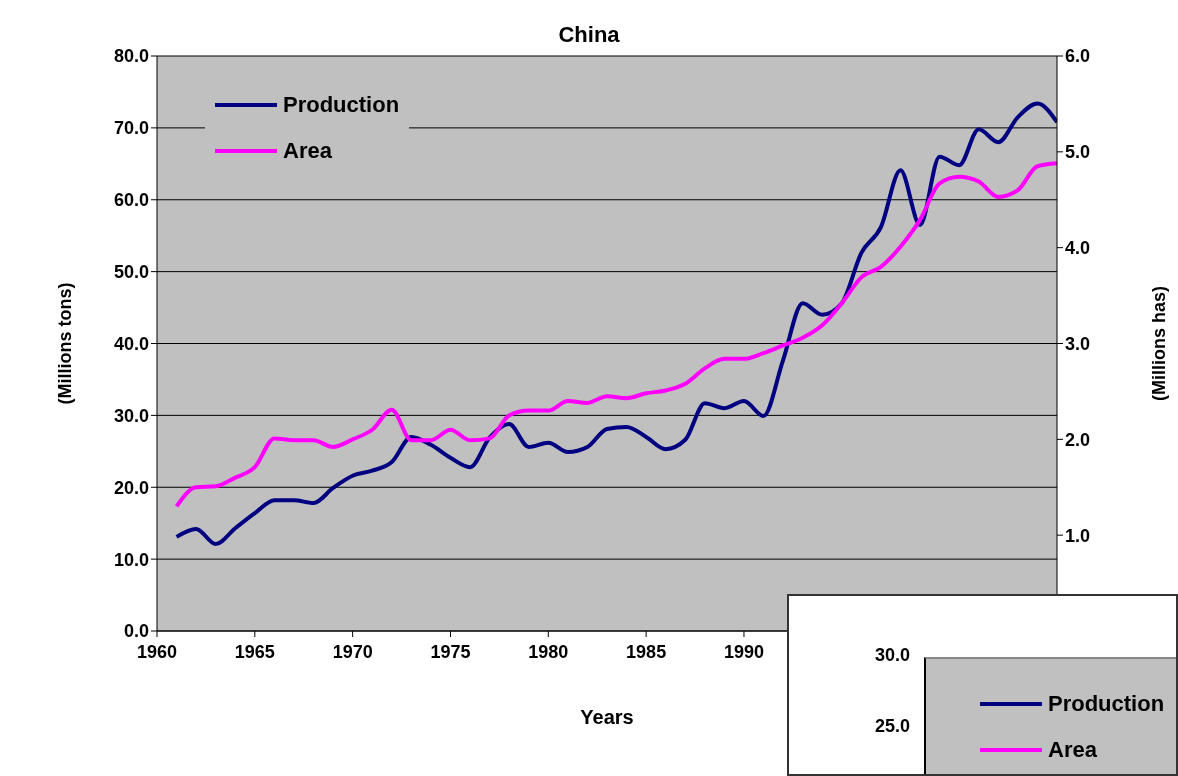 The width and height of the screenshot is (1178, 776). Describe the element at coordinates (131, 128) in the screenshot. I see `y-tick-label: 70.0` at that location.